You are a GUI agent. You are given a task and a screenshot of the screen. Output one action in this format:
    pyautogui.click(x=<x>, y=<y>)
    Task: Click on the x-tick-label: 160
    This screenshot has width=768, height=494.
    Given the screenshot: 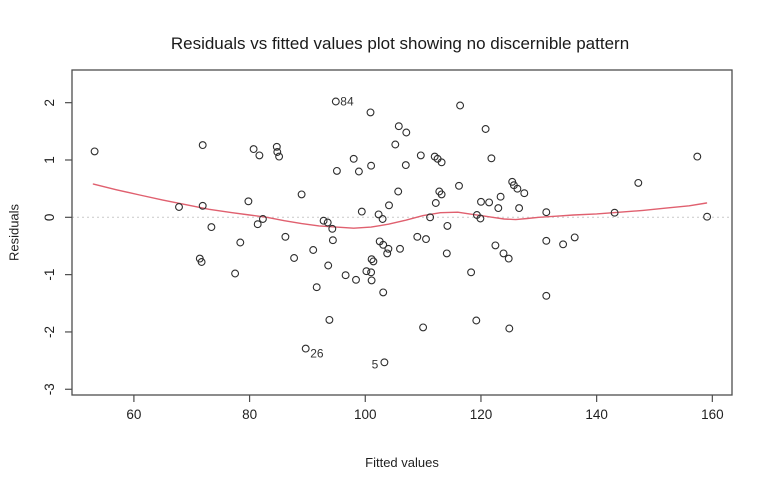 What is the action you would take?
    pyautogui.click(x=712, y=414)
    